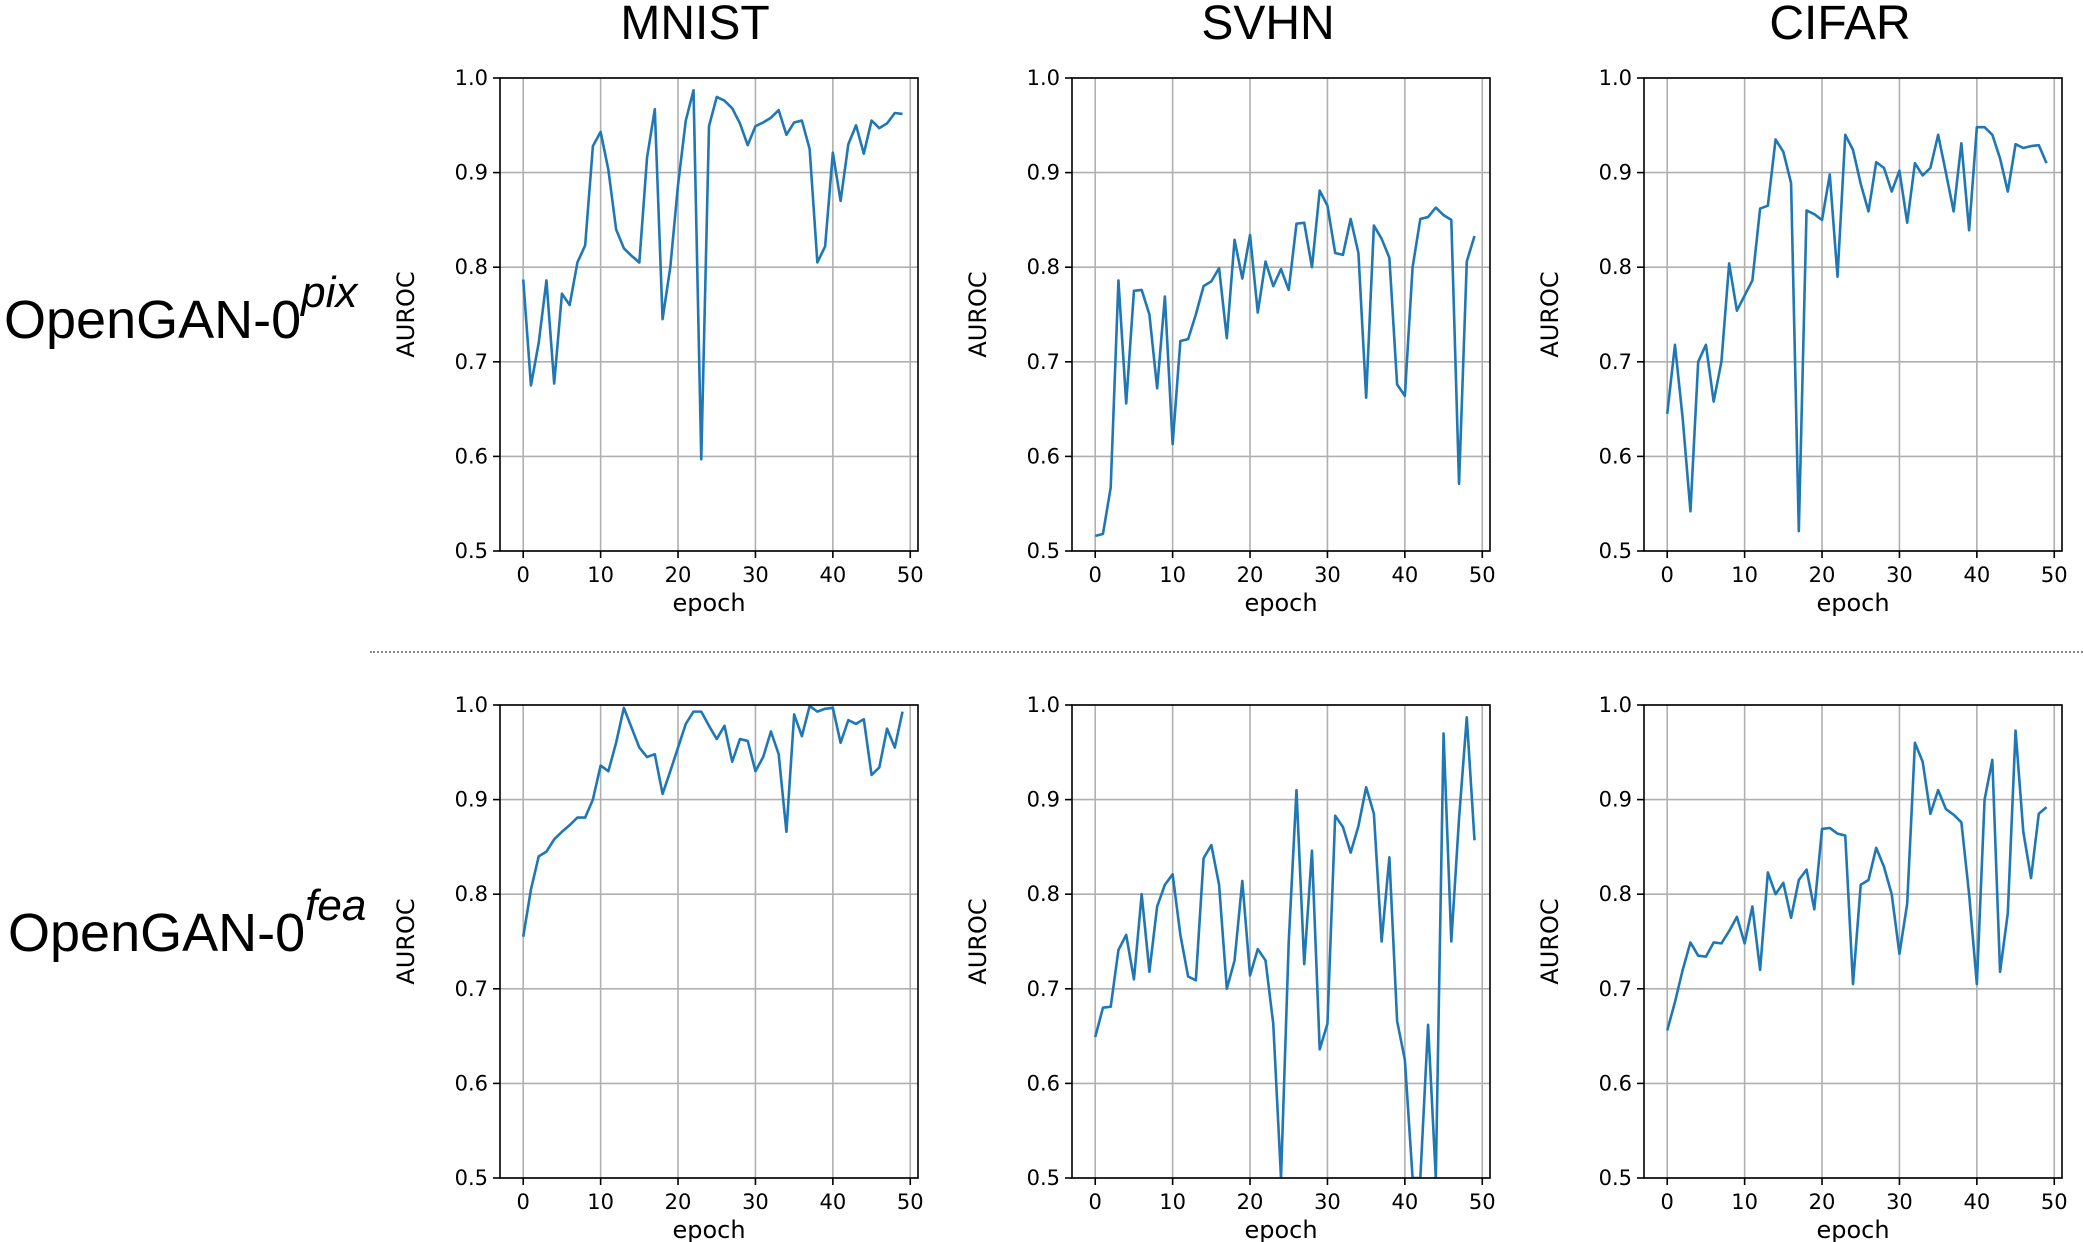 Image resolution: width=2083 pixels, height=1242 pixels. What do you see at coordinates (1172, 1202) in the screenshot?
I see `svhn-fea-x-tick-label: 10` at bounding box center [1172, 1202].